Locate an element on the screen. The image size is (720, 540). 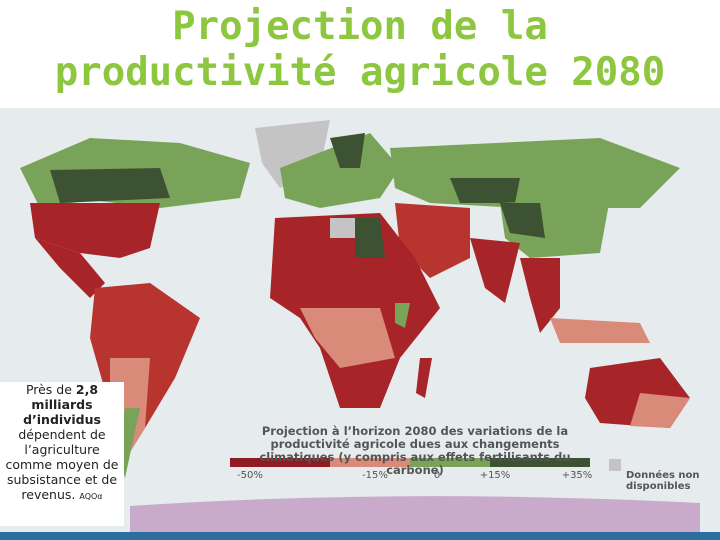
scale-label: 0 is located at coordinates (437, 475).